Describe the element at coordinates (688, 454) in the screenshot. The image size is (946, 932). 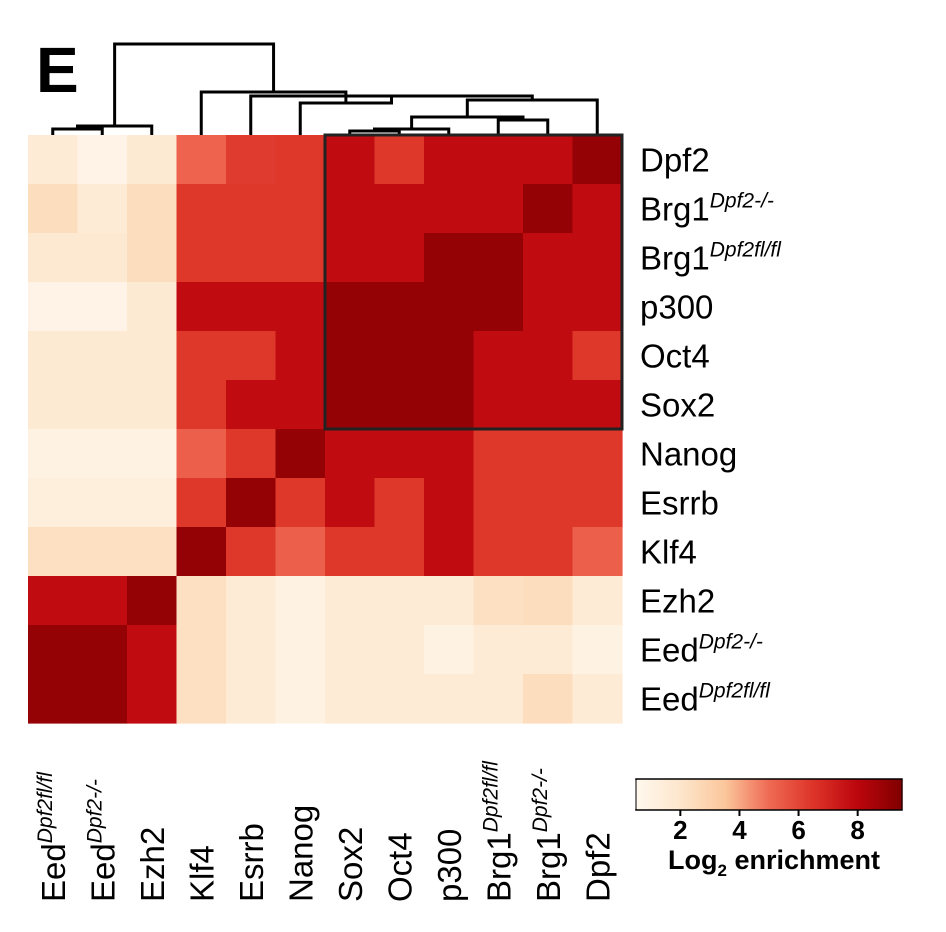
I see `row-label: Nanog` at that location.